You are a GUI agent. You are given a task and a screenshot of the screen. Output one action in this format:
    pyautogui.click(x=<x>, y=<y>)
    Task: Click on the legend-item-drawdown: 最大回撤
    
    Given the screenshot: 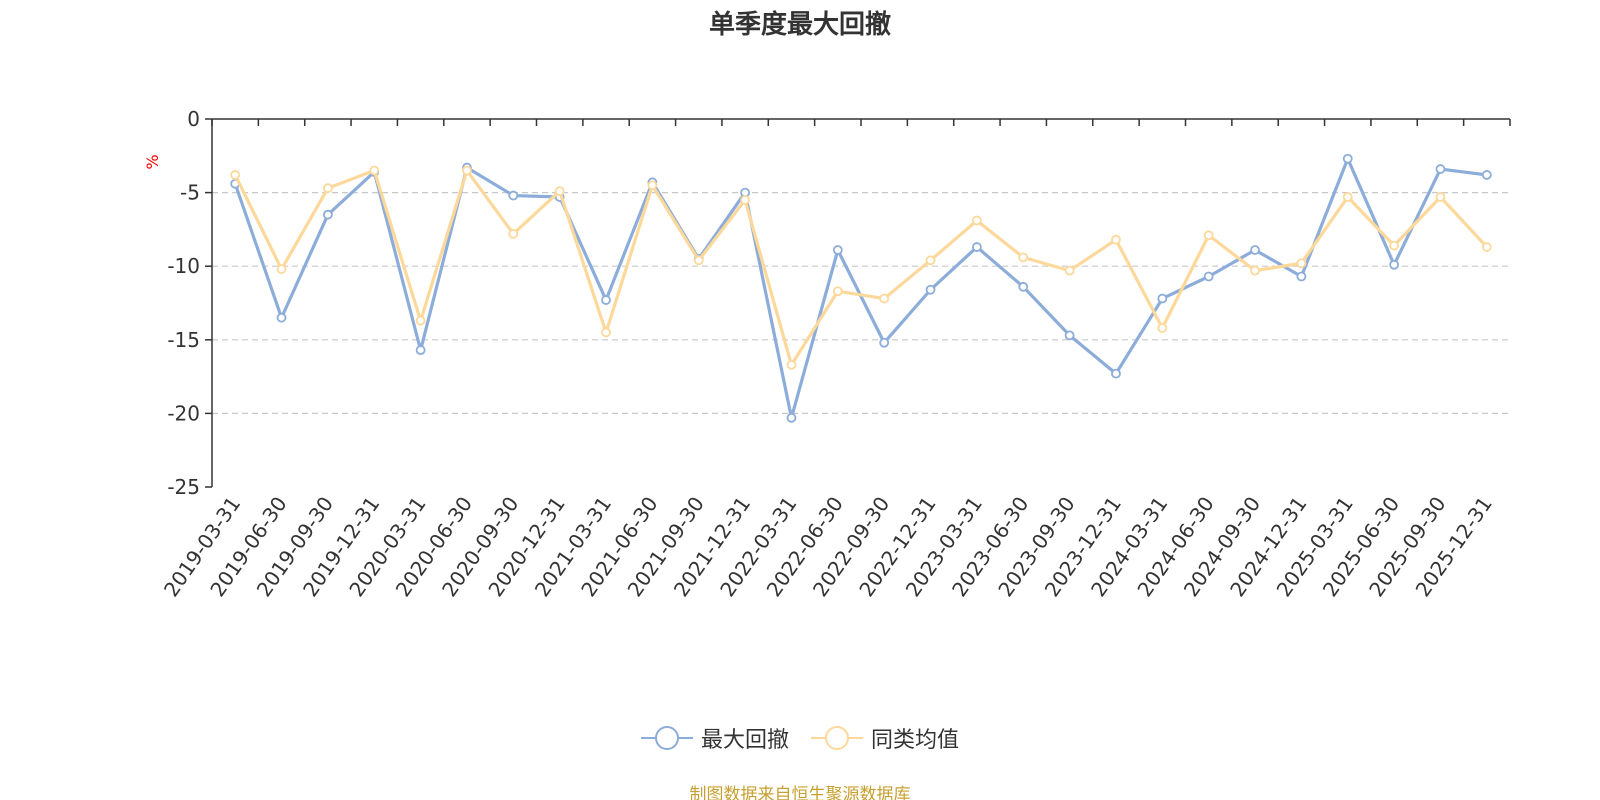 What is the action you would take?
    pyautogui.click(x=714, y=738)
    